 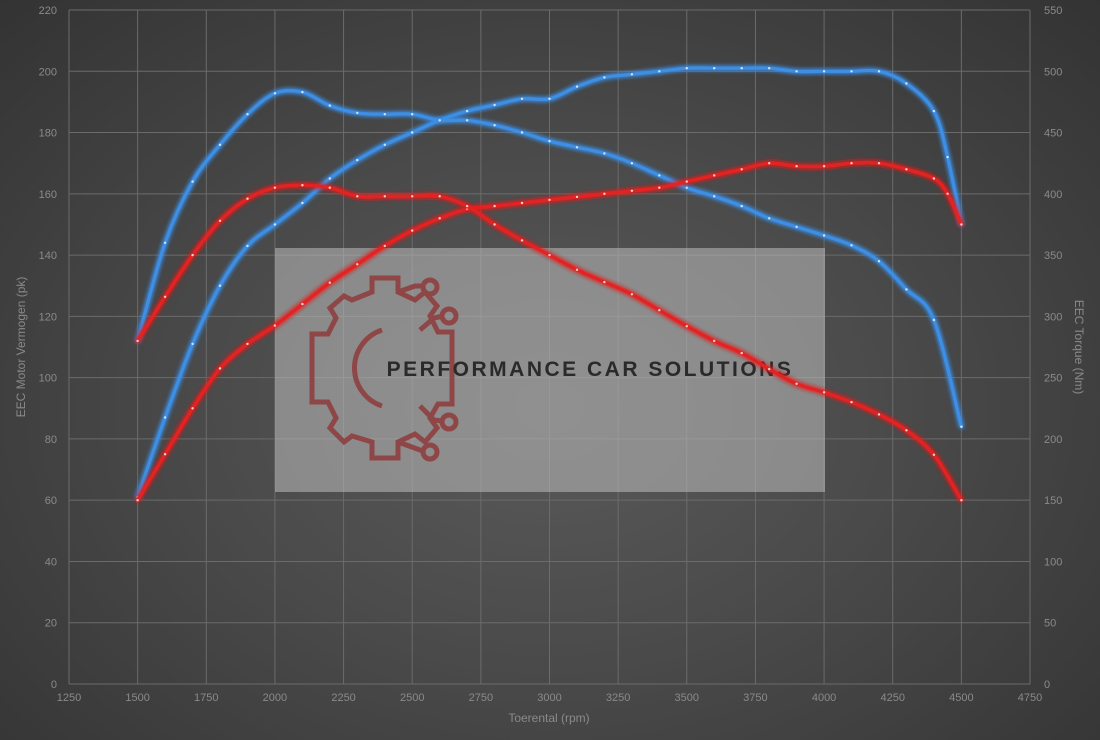 What do you see at coordinates (1030, 698) in the screenshot?
I see `x-tick-label: 4750` at bounding box center [1030, 698].